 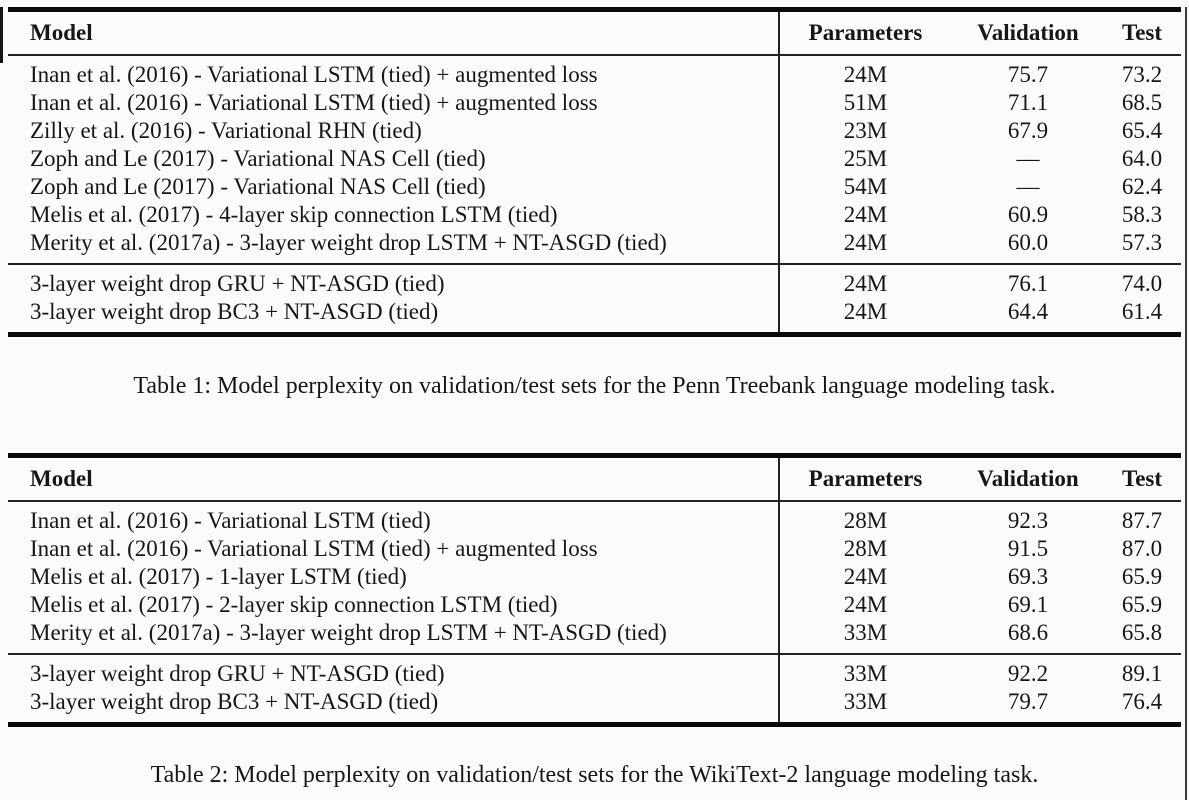 I want to click on validation-cell: 69.3, so click(x=1028, y=576).